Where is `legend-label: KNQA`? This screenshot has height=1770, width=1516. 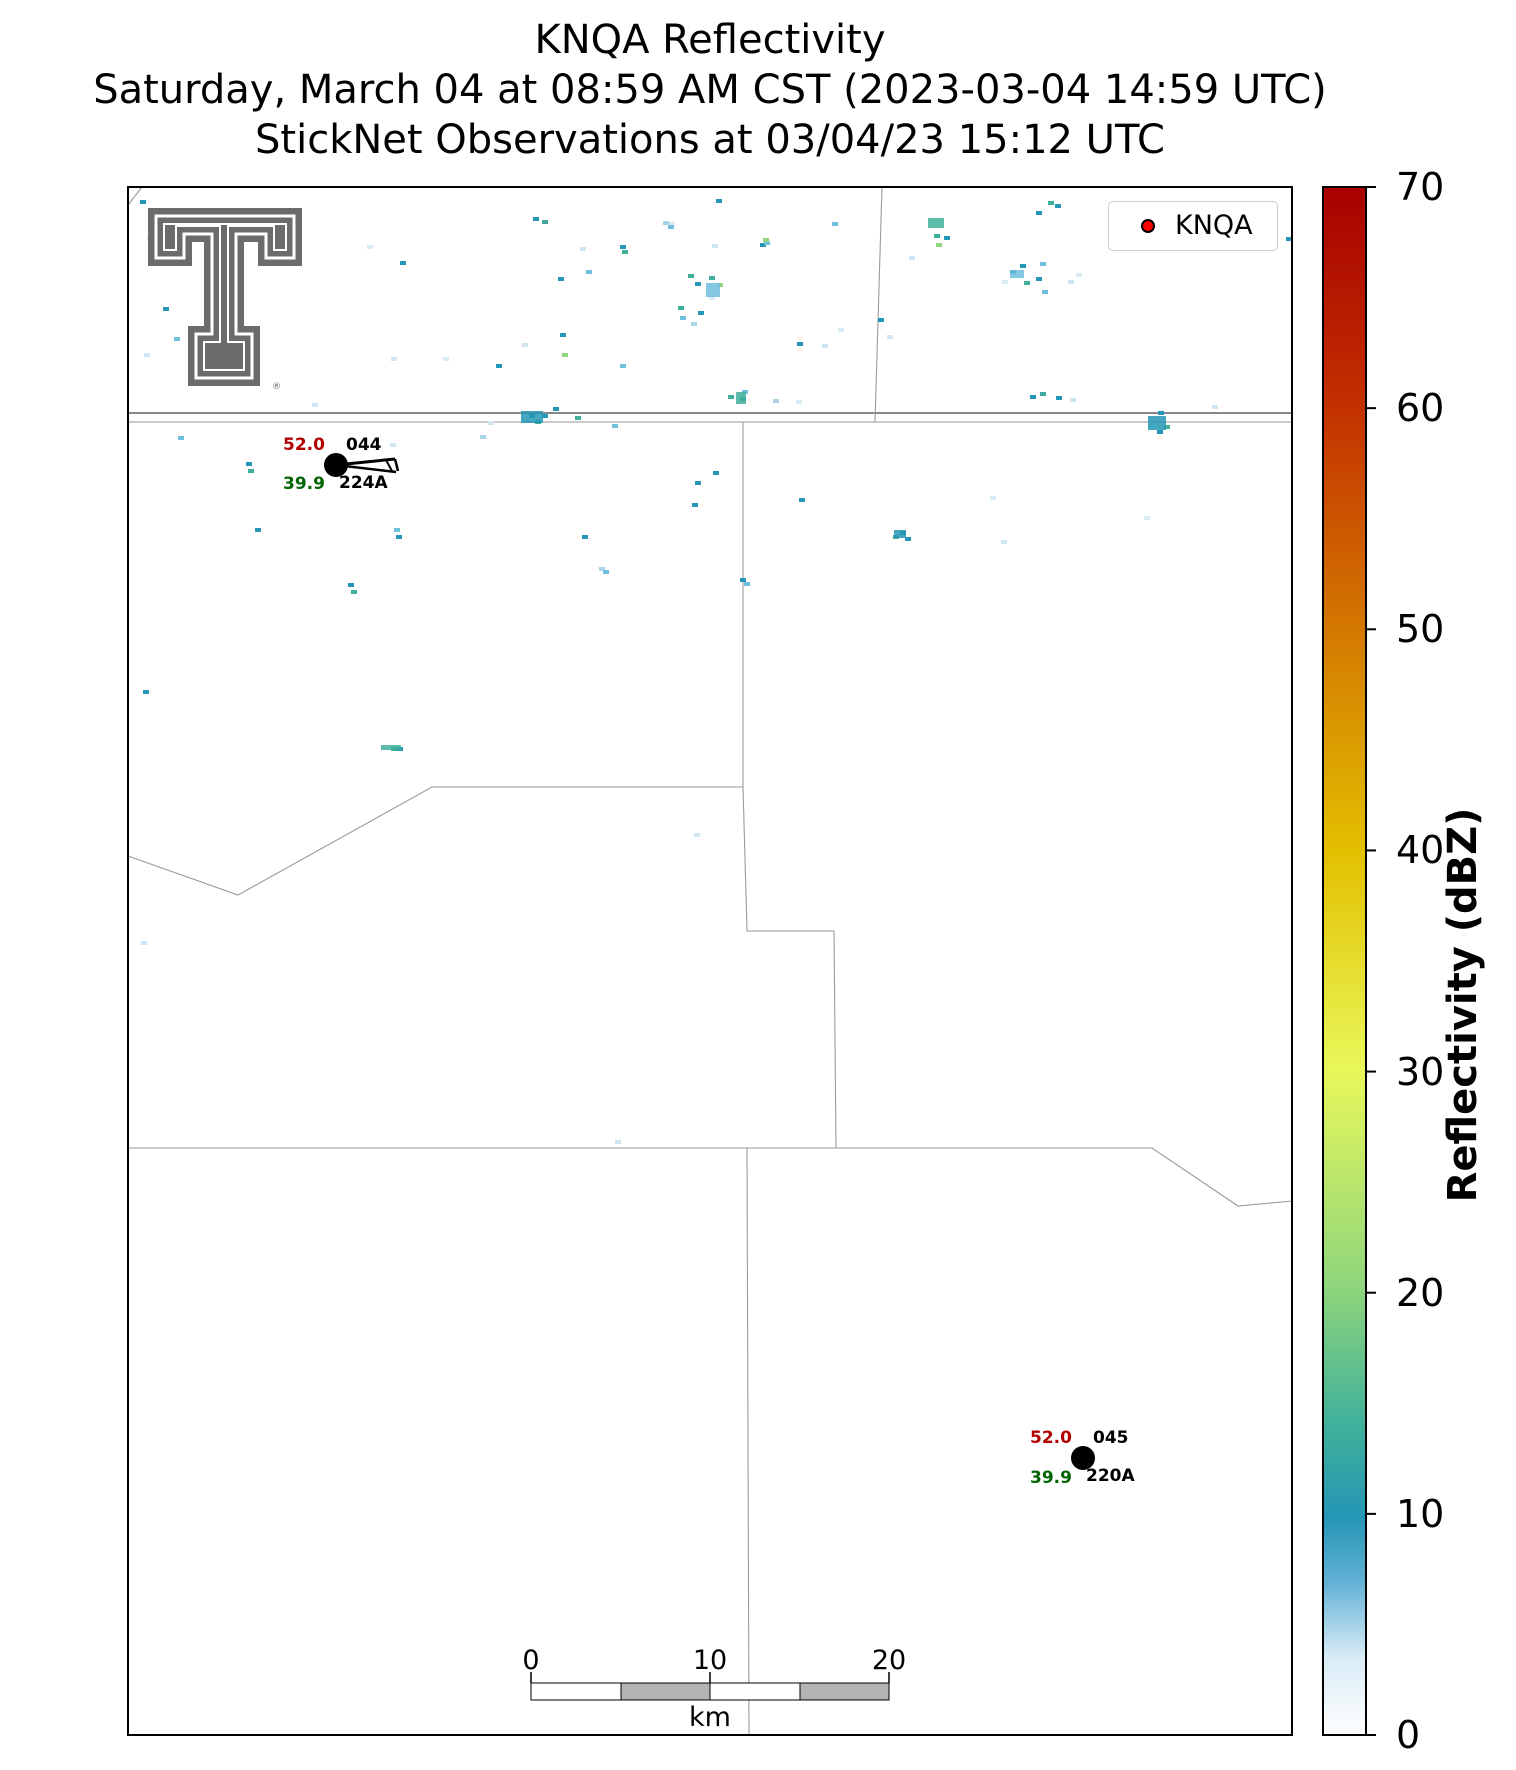
legend-label: KNQA is located at coordinates (1214, 225).